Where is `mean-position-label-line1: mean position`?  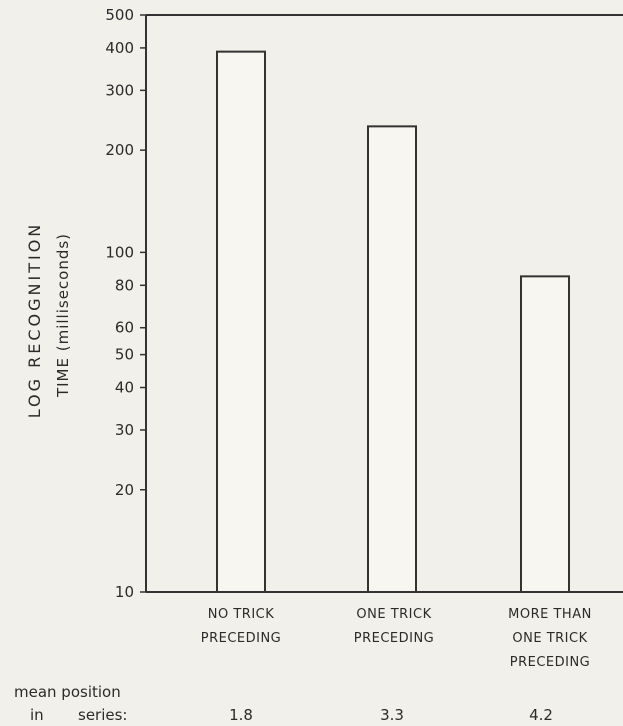
mean-position-label-line1: mean position is located at coordinates (67, 692).